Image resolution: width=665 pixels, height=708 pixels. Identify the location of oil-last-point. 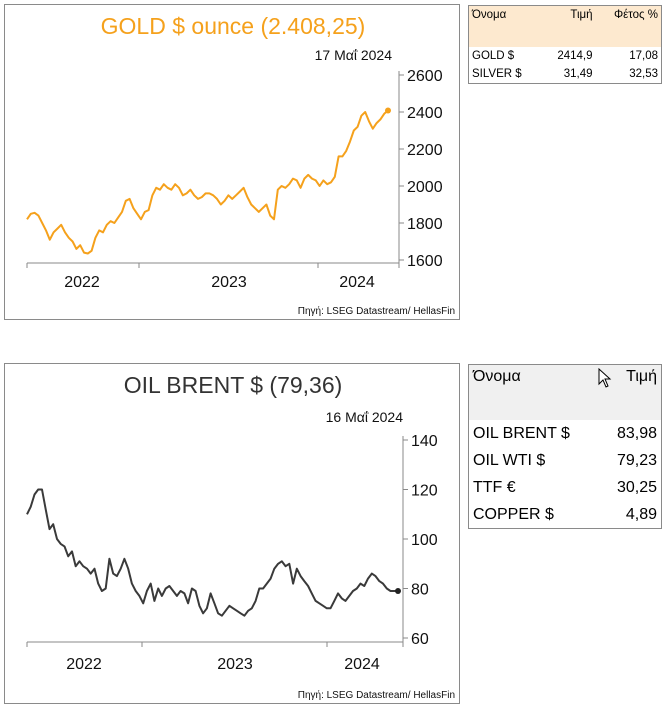
(398, 590).